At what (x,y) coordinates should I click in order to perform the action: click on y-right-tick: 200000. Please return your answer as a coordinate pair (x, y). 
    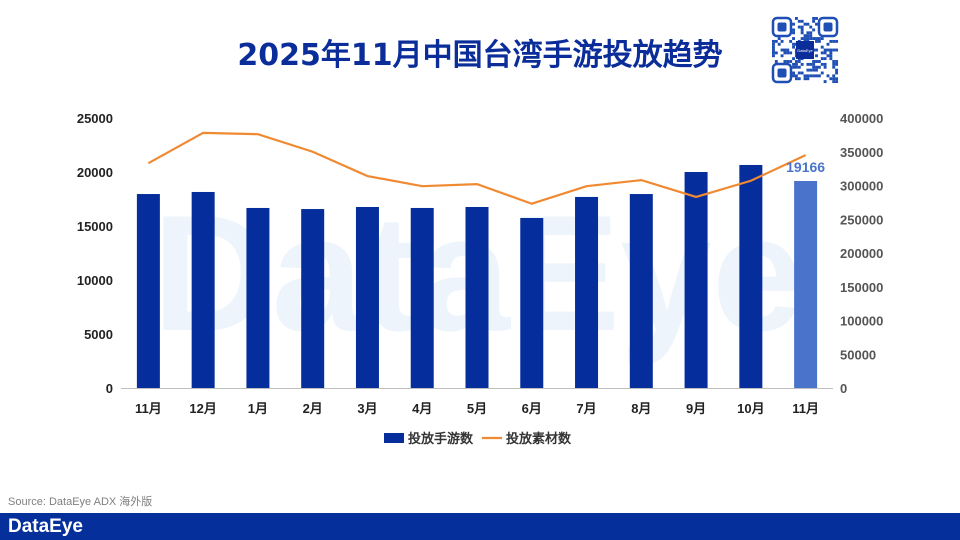
    Looking at the image, I should click on (861, 253).